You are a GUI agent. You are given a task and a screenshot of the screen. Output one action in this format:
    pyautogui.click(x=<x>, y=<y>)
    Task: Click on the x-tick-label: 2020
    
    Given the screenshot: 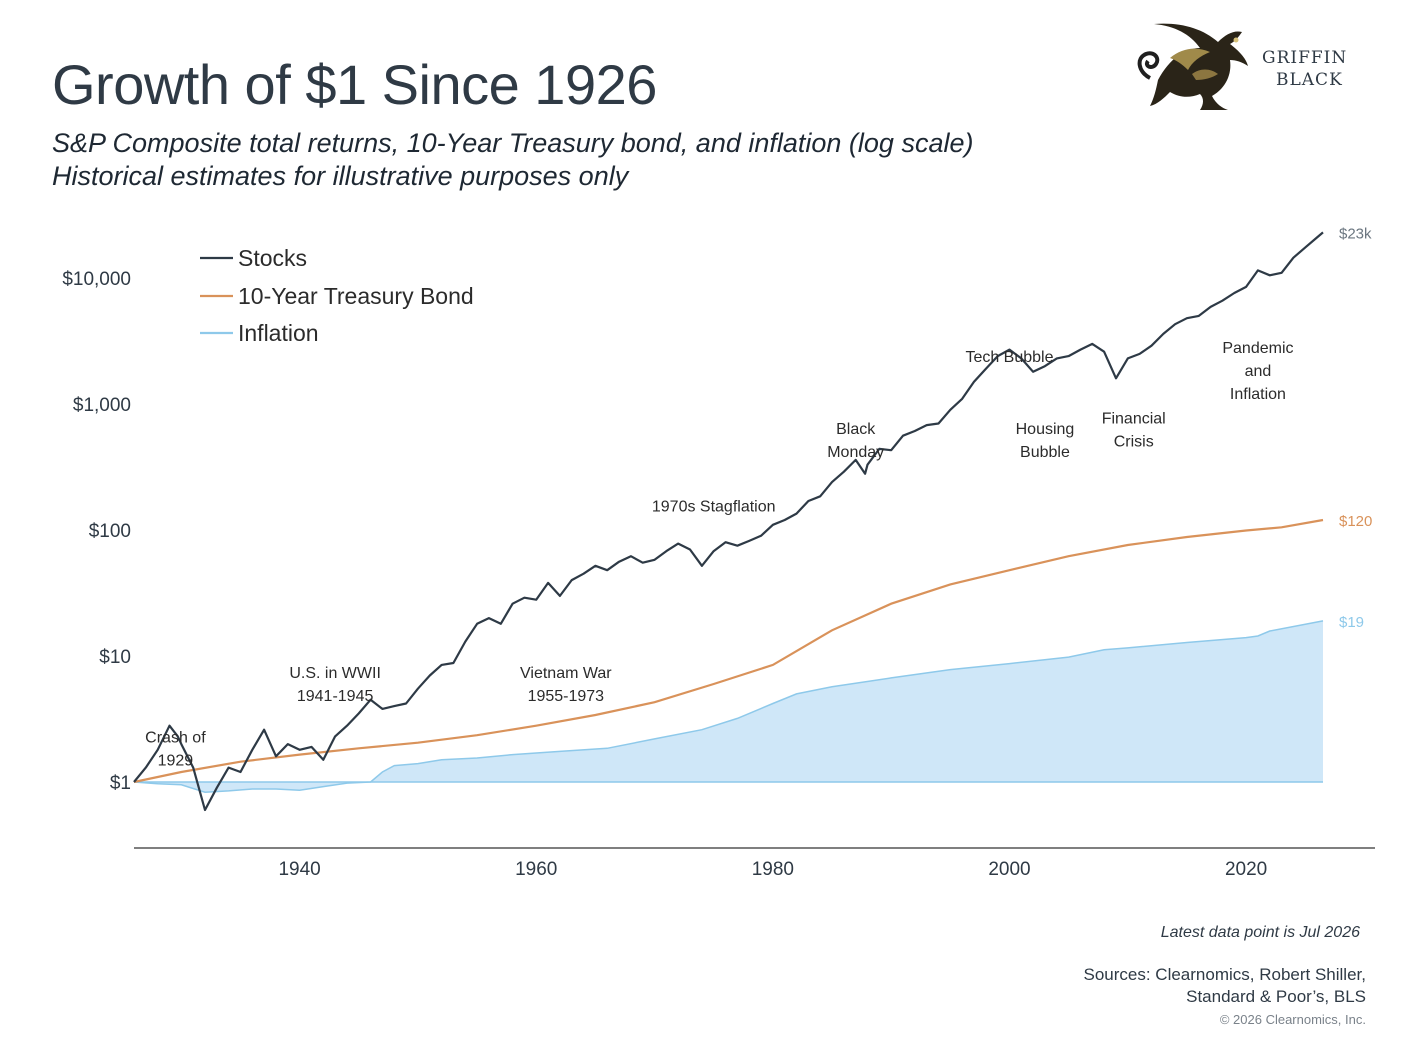 What is the action you would take?
    pyautogui.click(x=1246, y=869)
    